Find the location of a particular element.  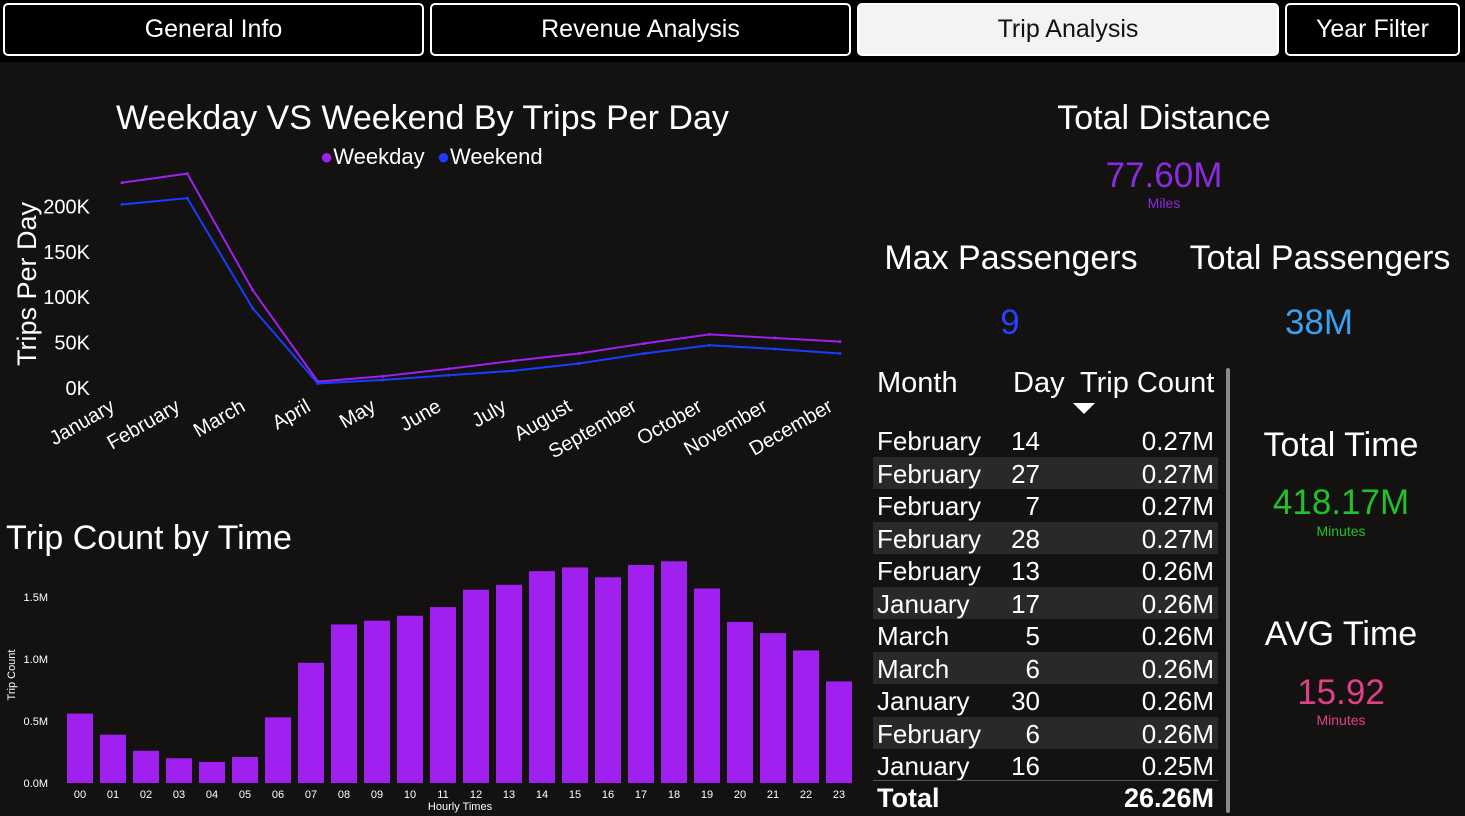

table-row: February 7 0.27M is located at coordinates (1045, 505).